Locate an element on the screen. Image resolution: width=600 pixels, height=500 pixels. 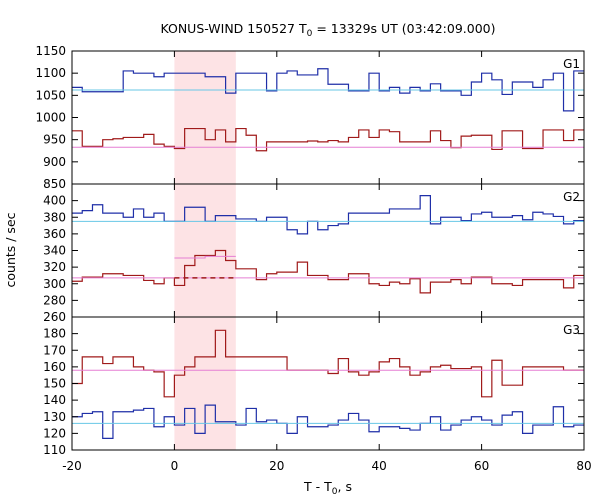
x-tick-label-60: 60 is located at coordinates (481, 466).